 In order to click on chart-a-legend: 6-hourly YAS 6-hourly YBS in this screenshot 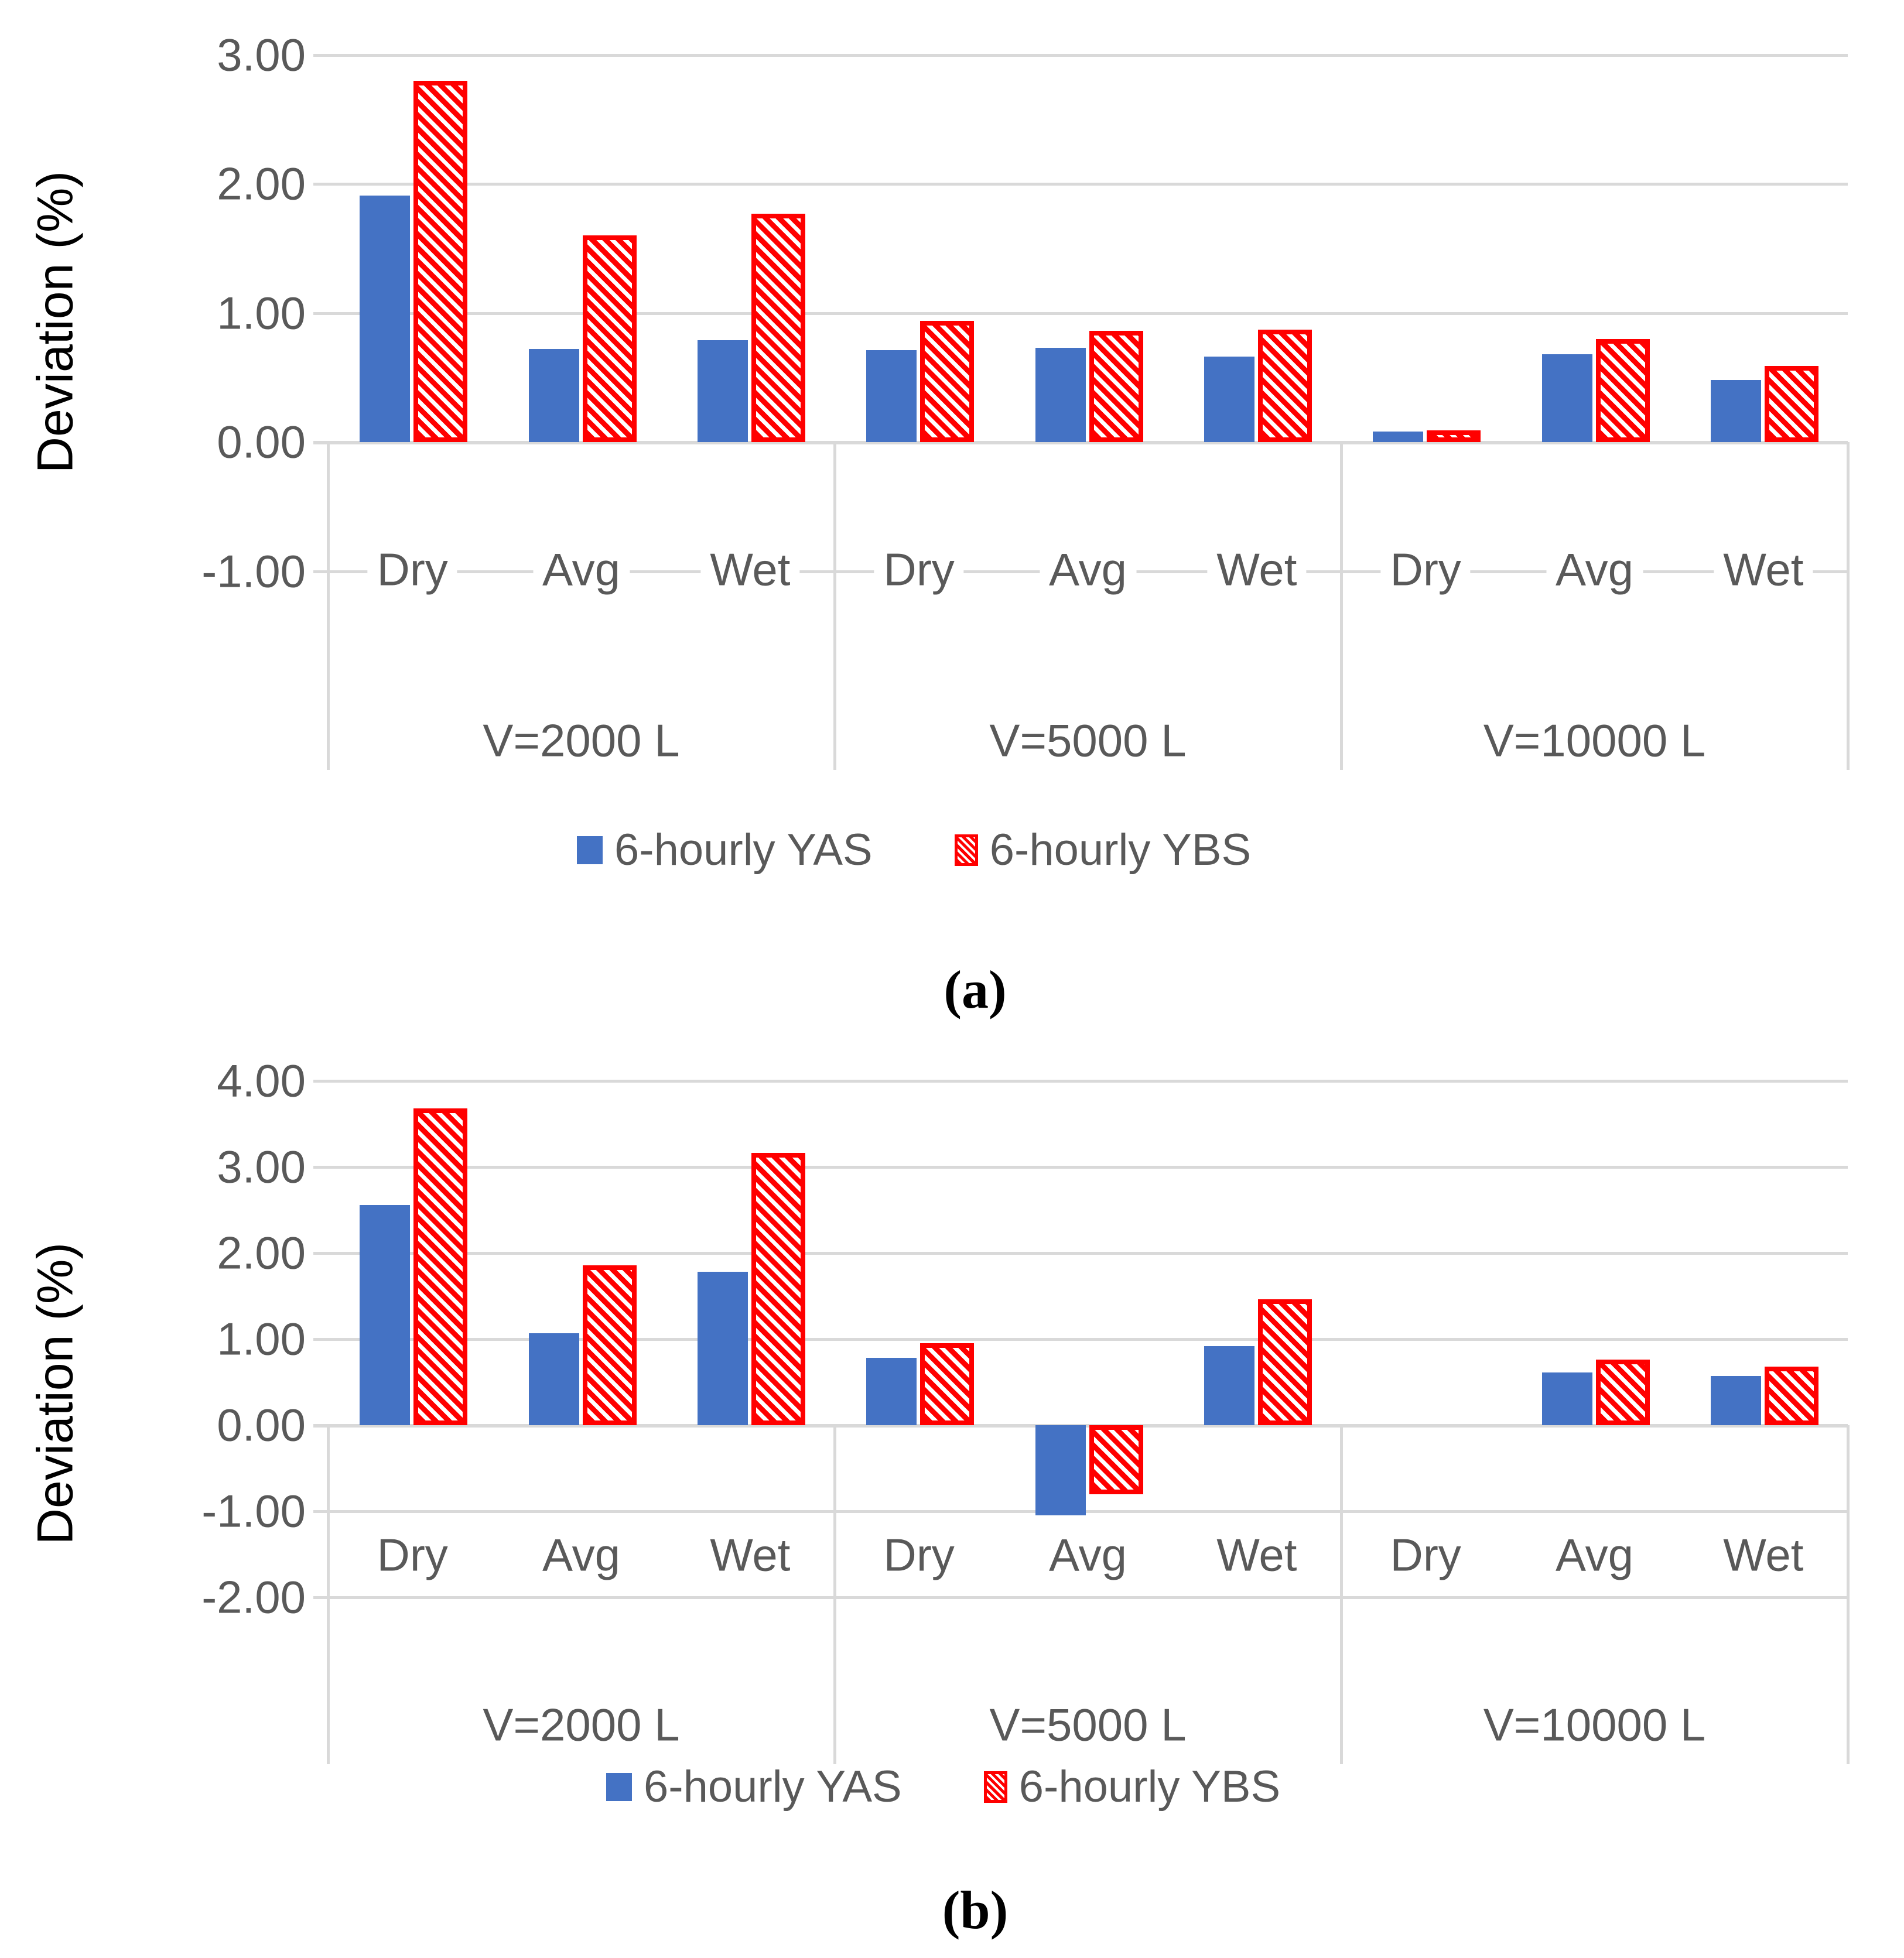, I will do `click(914, 849)`.